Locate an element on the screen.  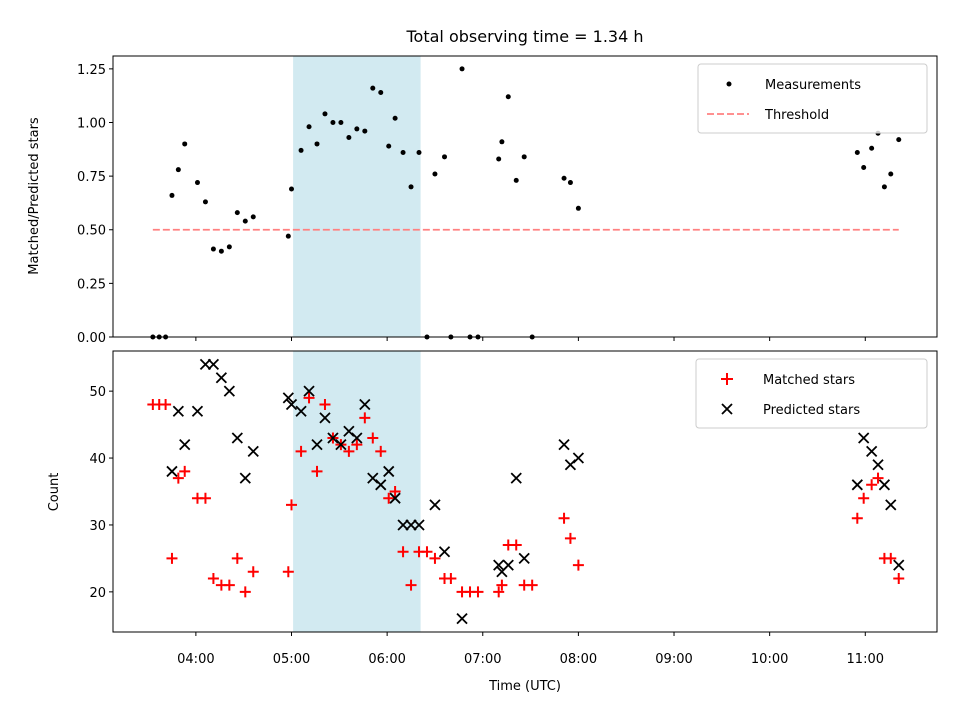
legend-label-measurements: Measurements is located at coordinates (813, 85).